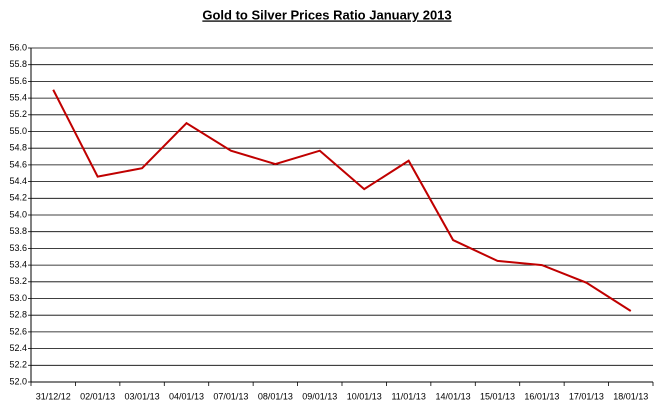  Describe the element at coordinates (18, 315) in the screenshot. I see `y-tick-label: 52.8` at that location.